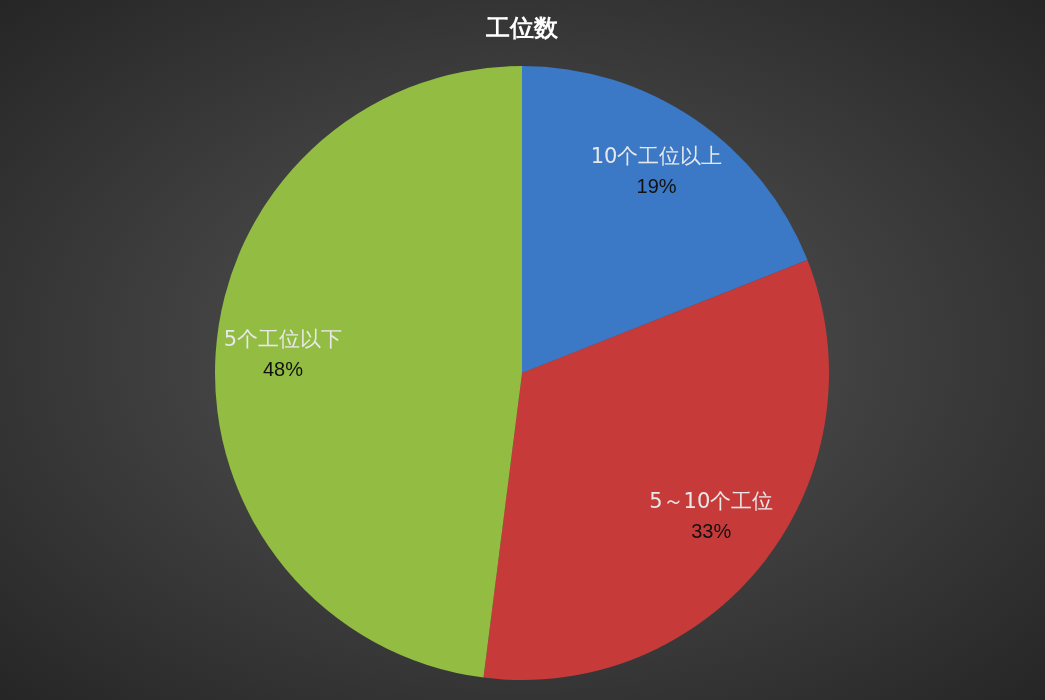 This screenshot has height=700, width=1045. What do you see at coordinates (711, 500) in the screenshot?
I see `slice-label: 5～10个工位` at bounding box center [711, 500].